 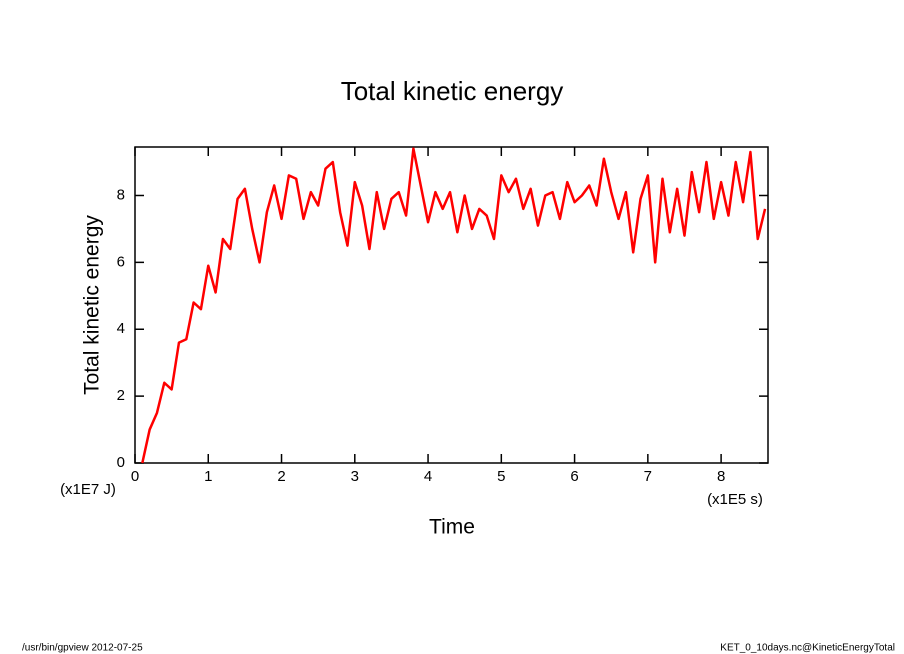 I want to click on x-tick-label: 8, so click(x=721, y=476).